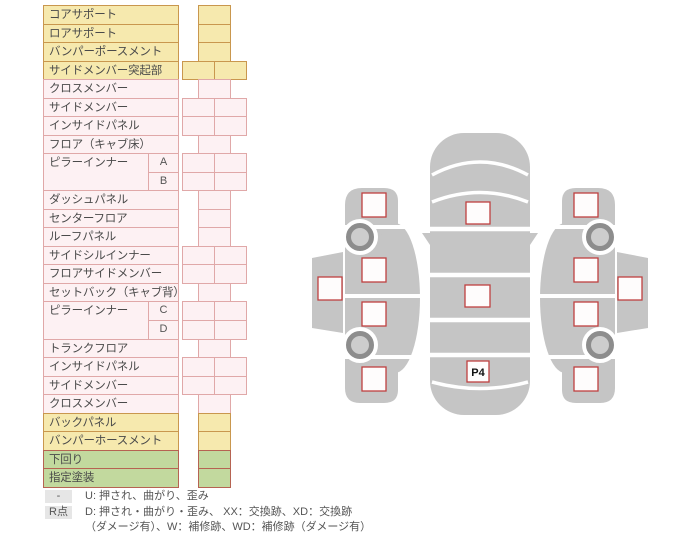 Image resolution: width=692 pixels, height=535 pixels. I want to click on part-label-cell: フロアサイドメンバー, so click(111, 274).